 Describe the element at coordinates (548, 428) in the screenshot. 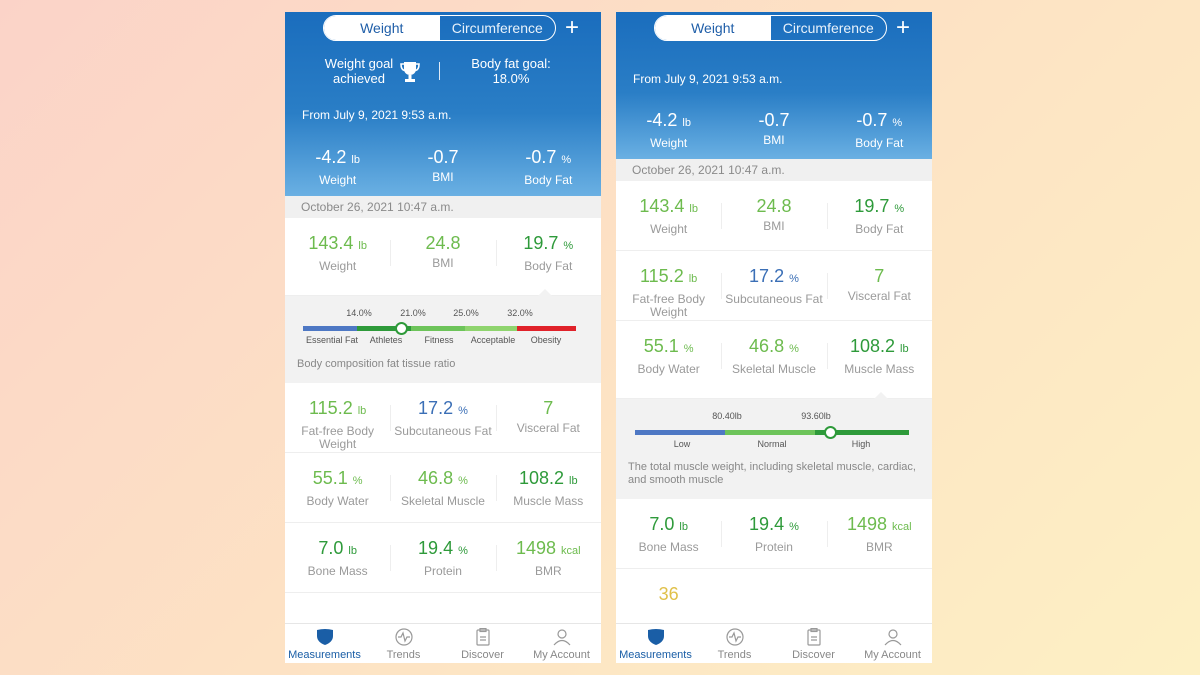

I see `metric-label: Visceral Fat` at that location.